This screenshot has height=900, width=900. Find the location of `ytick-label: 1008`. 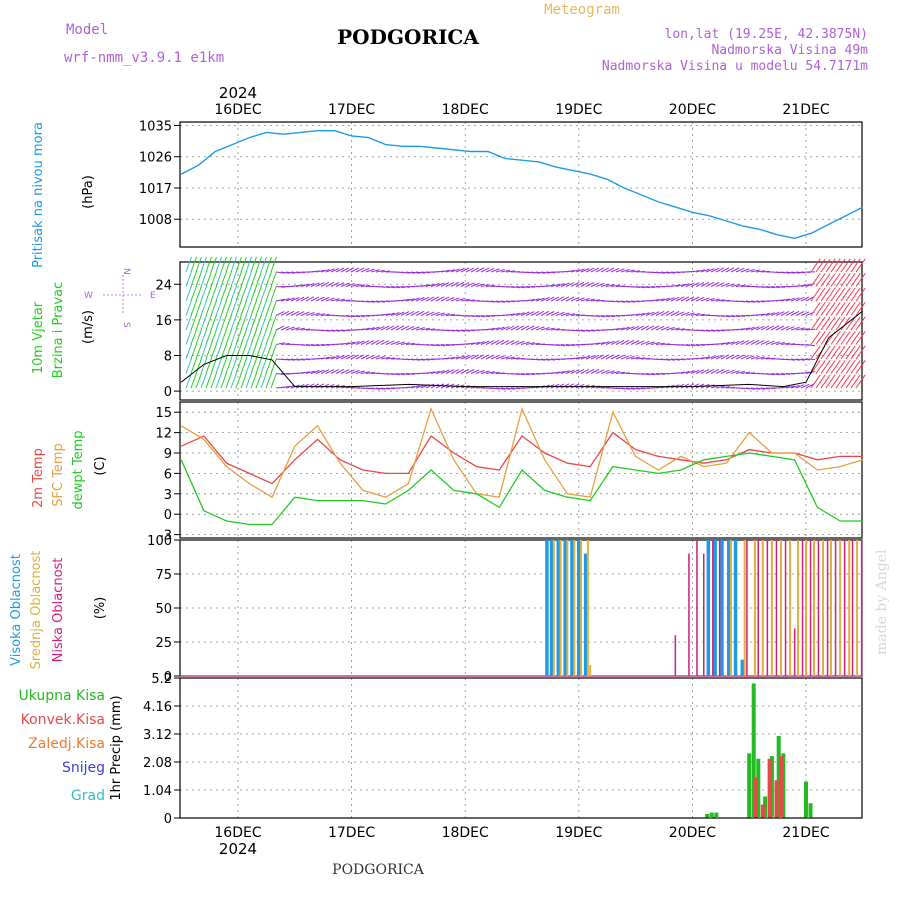

ytick-label: 1008 is located at coordinates (155, 220).